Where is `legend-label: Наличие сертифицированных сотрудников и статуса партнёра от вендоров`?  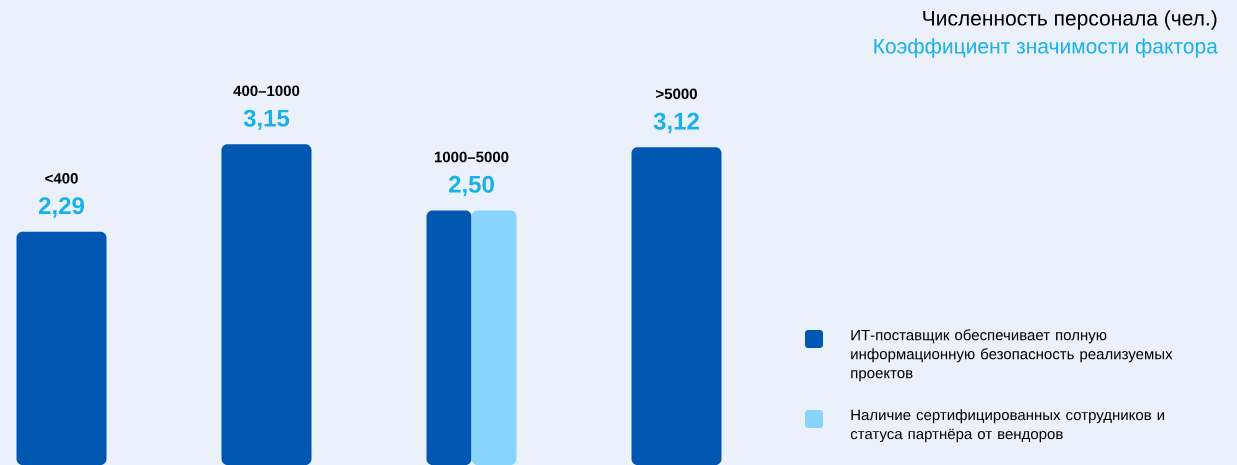
legend-label: Наличие сертифицированных сотрудников и статуса партнёра от вендоров is located at coordinates (1007, 426).